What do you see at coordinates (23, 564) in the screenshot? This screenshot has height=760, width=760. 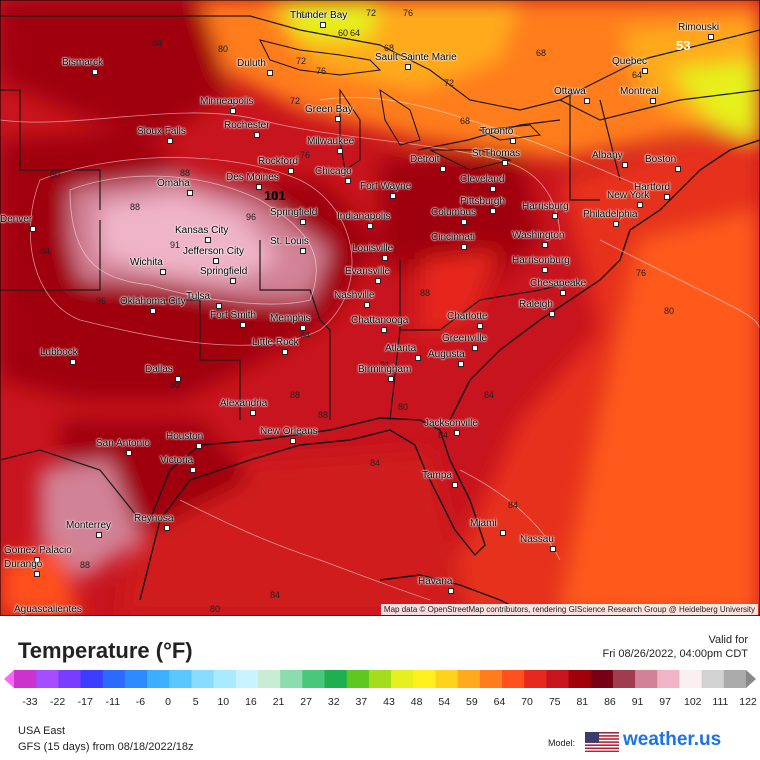 I see `city-name: Durango` at bounding box center [23, 564].